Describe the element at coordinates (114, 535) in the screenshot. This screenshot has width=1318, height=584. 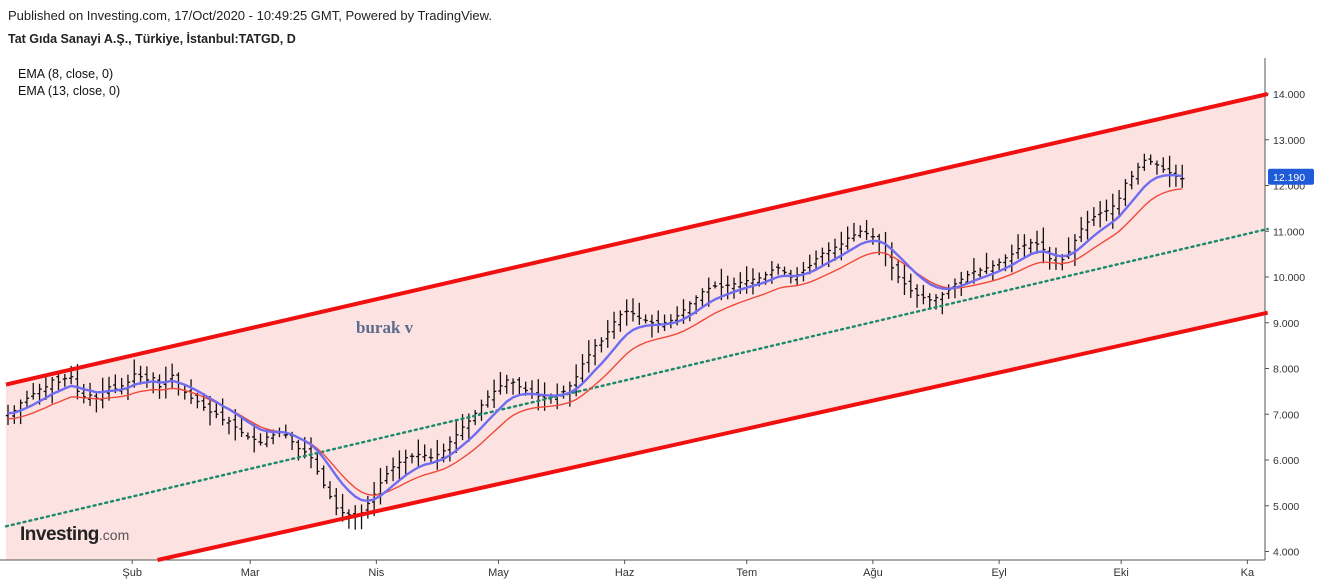
I see `logo-domain: .com` at that location.